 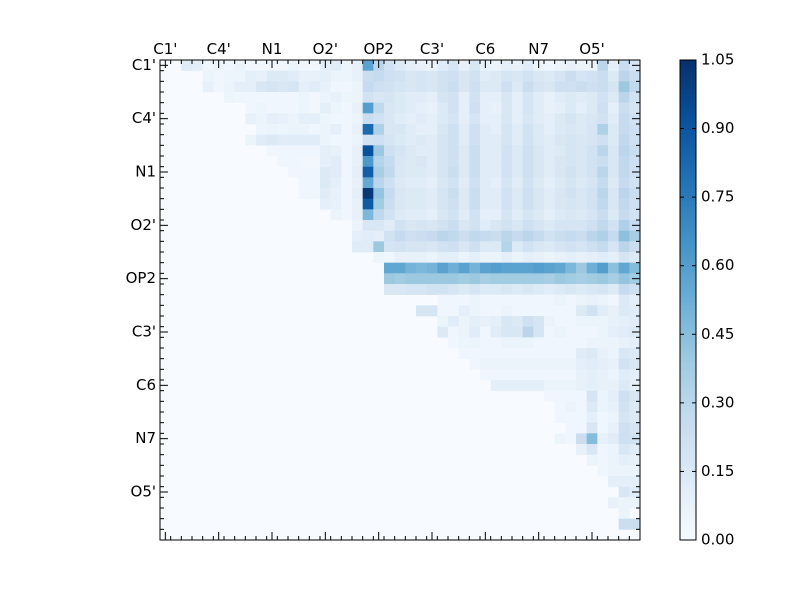 What do you see at coordinates (145, 438) in the screenshot?
I see `y-tick-label: N7` at bounding box center [145, 438].